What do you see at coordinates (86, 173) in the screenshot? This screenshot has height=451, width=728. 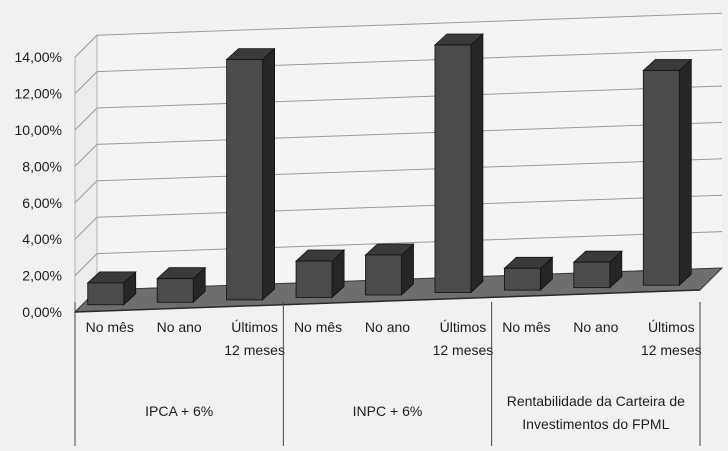 I see `side-wall` at bounding box center [86, 173].